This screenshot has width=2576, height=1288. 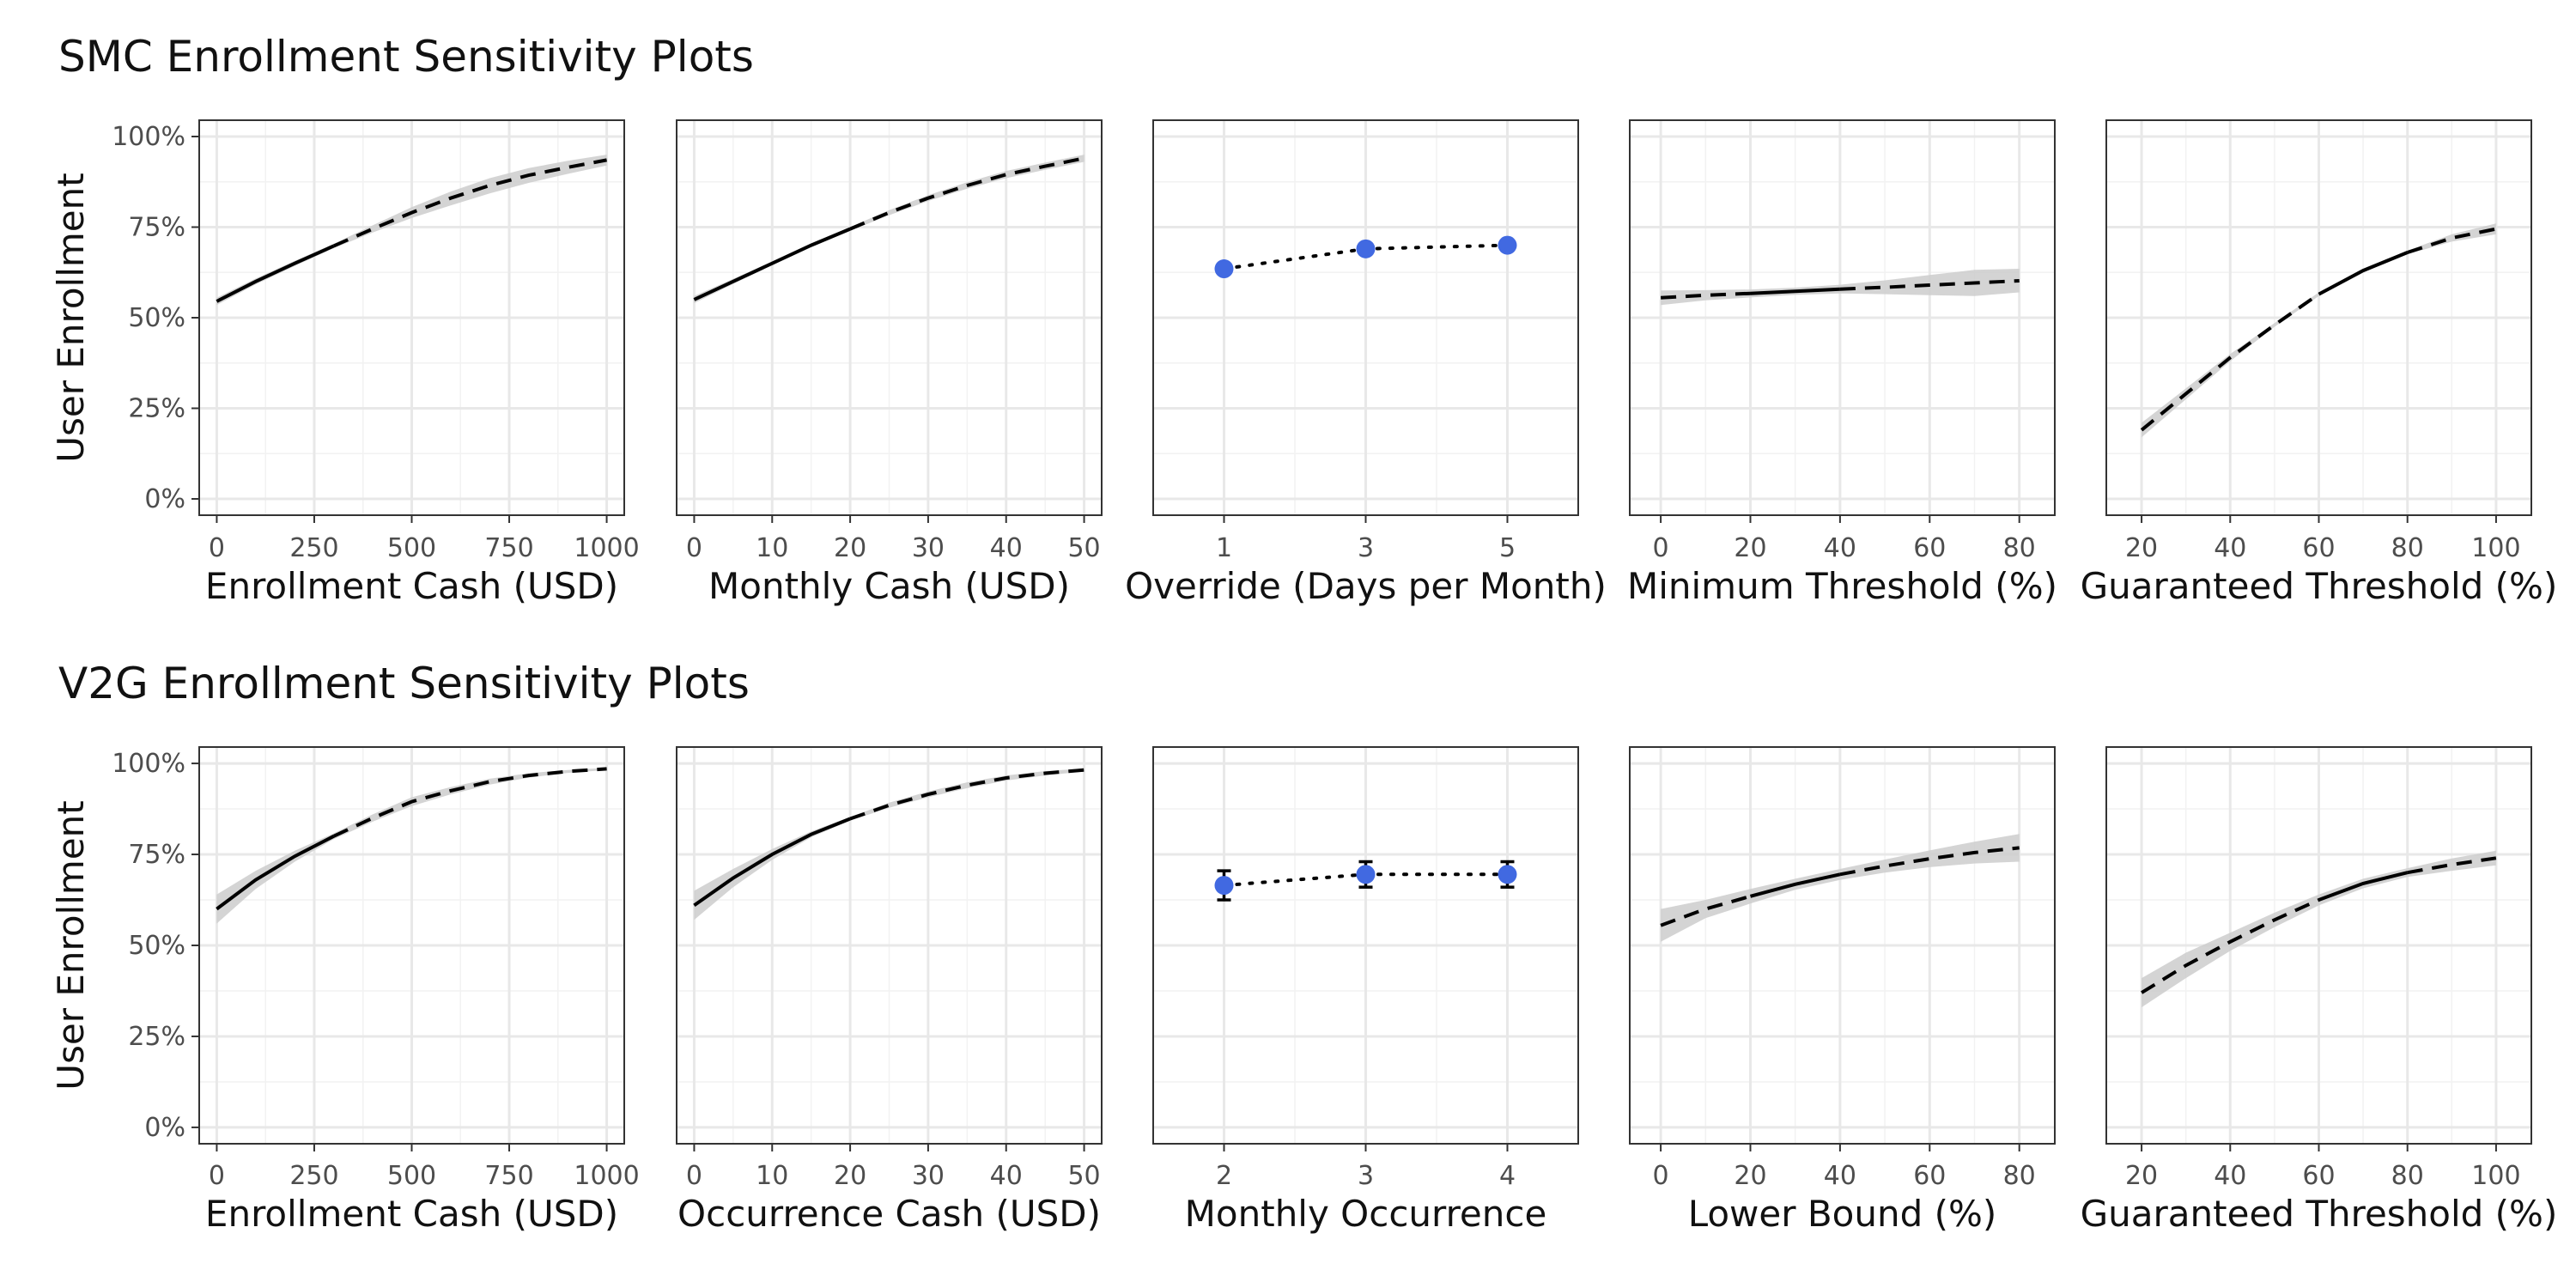 I want to click on x-axis-label: Occurrence Cash (USD), so click(x=889, y=1214).